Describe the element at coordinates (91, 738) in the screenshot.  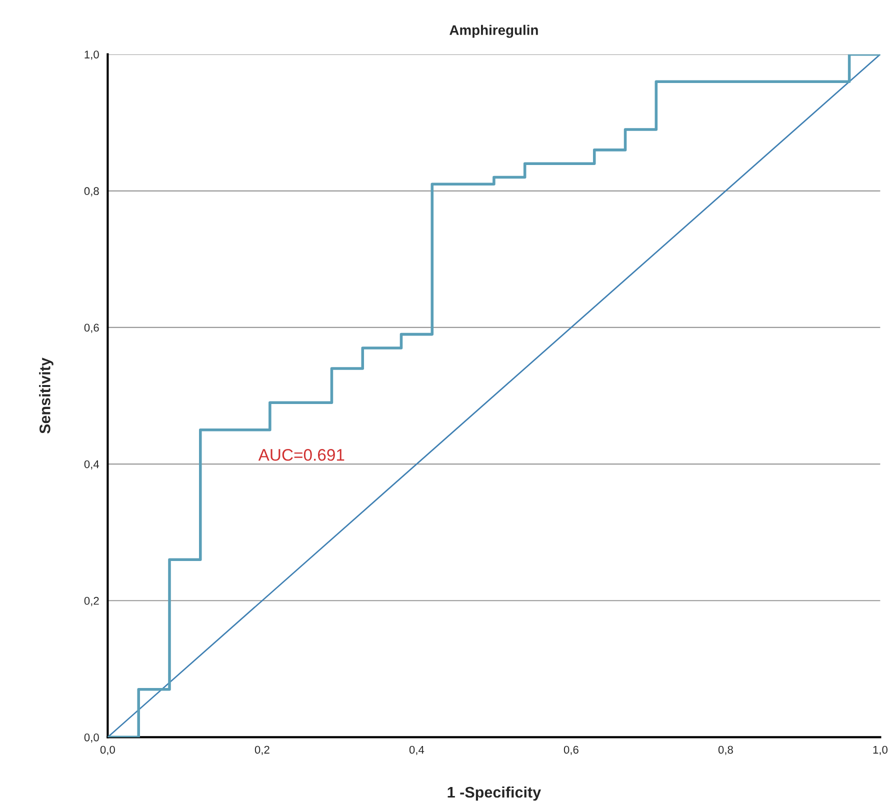
I see `y-tick-label: 0,0` at that location.